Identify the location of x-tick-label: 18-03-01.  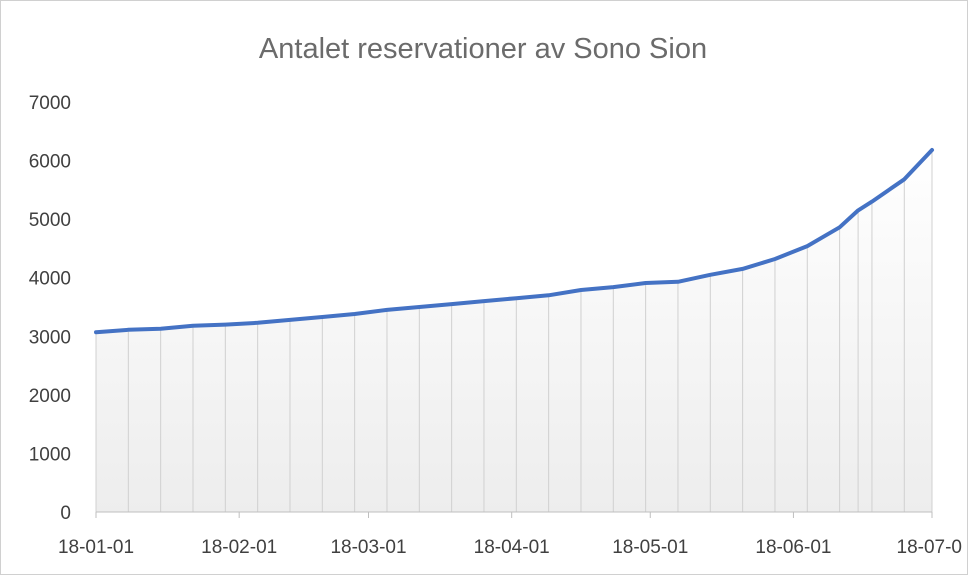
(368, 547).